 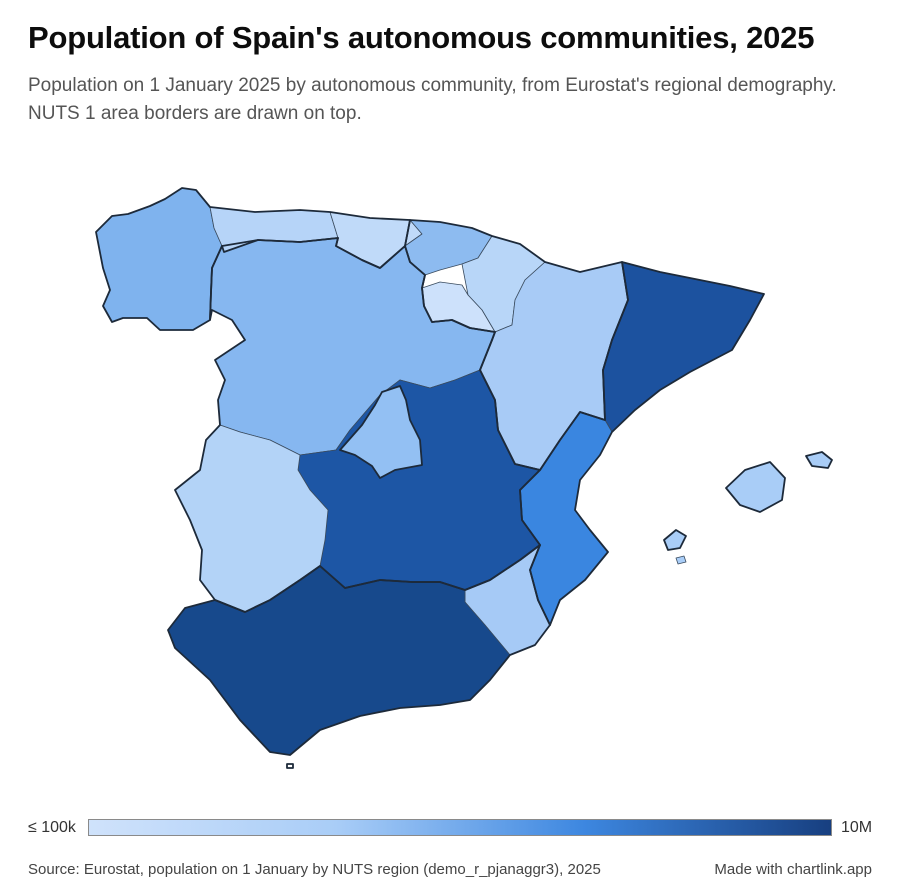 I want to click on legend-min-label: ≤ 100k, so click(x=52, y=827).